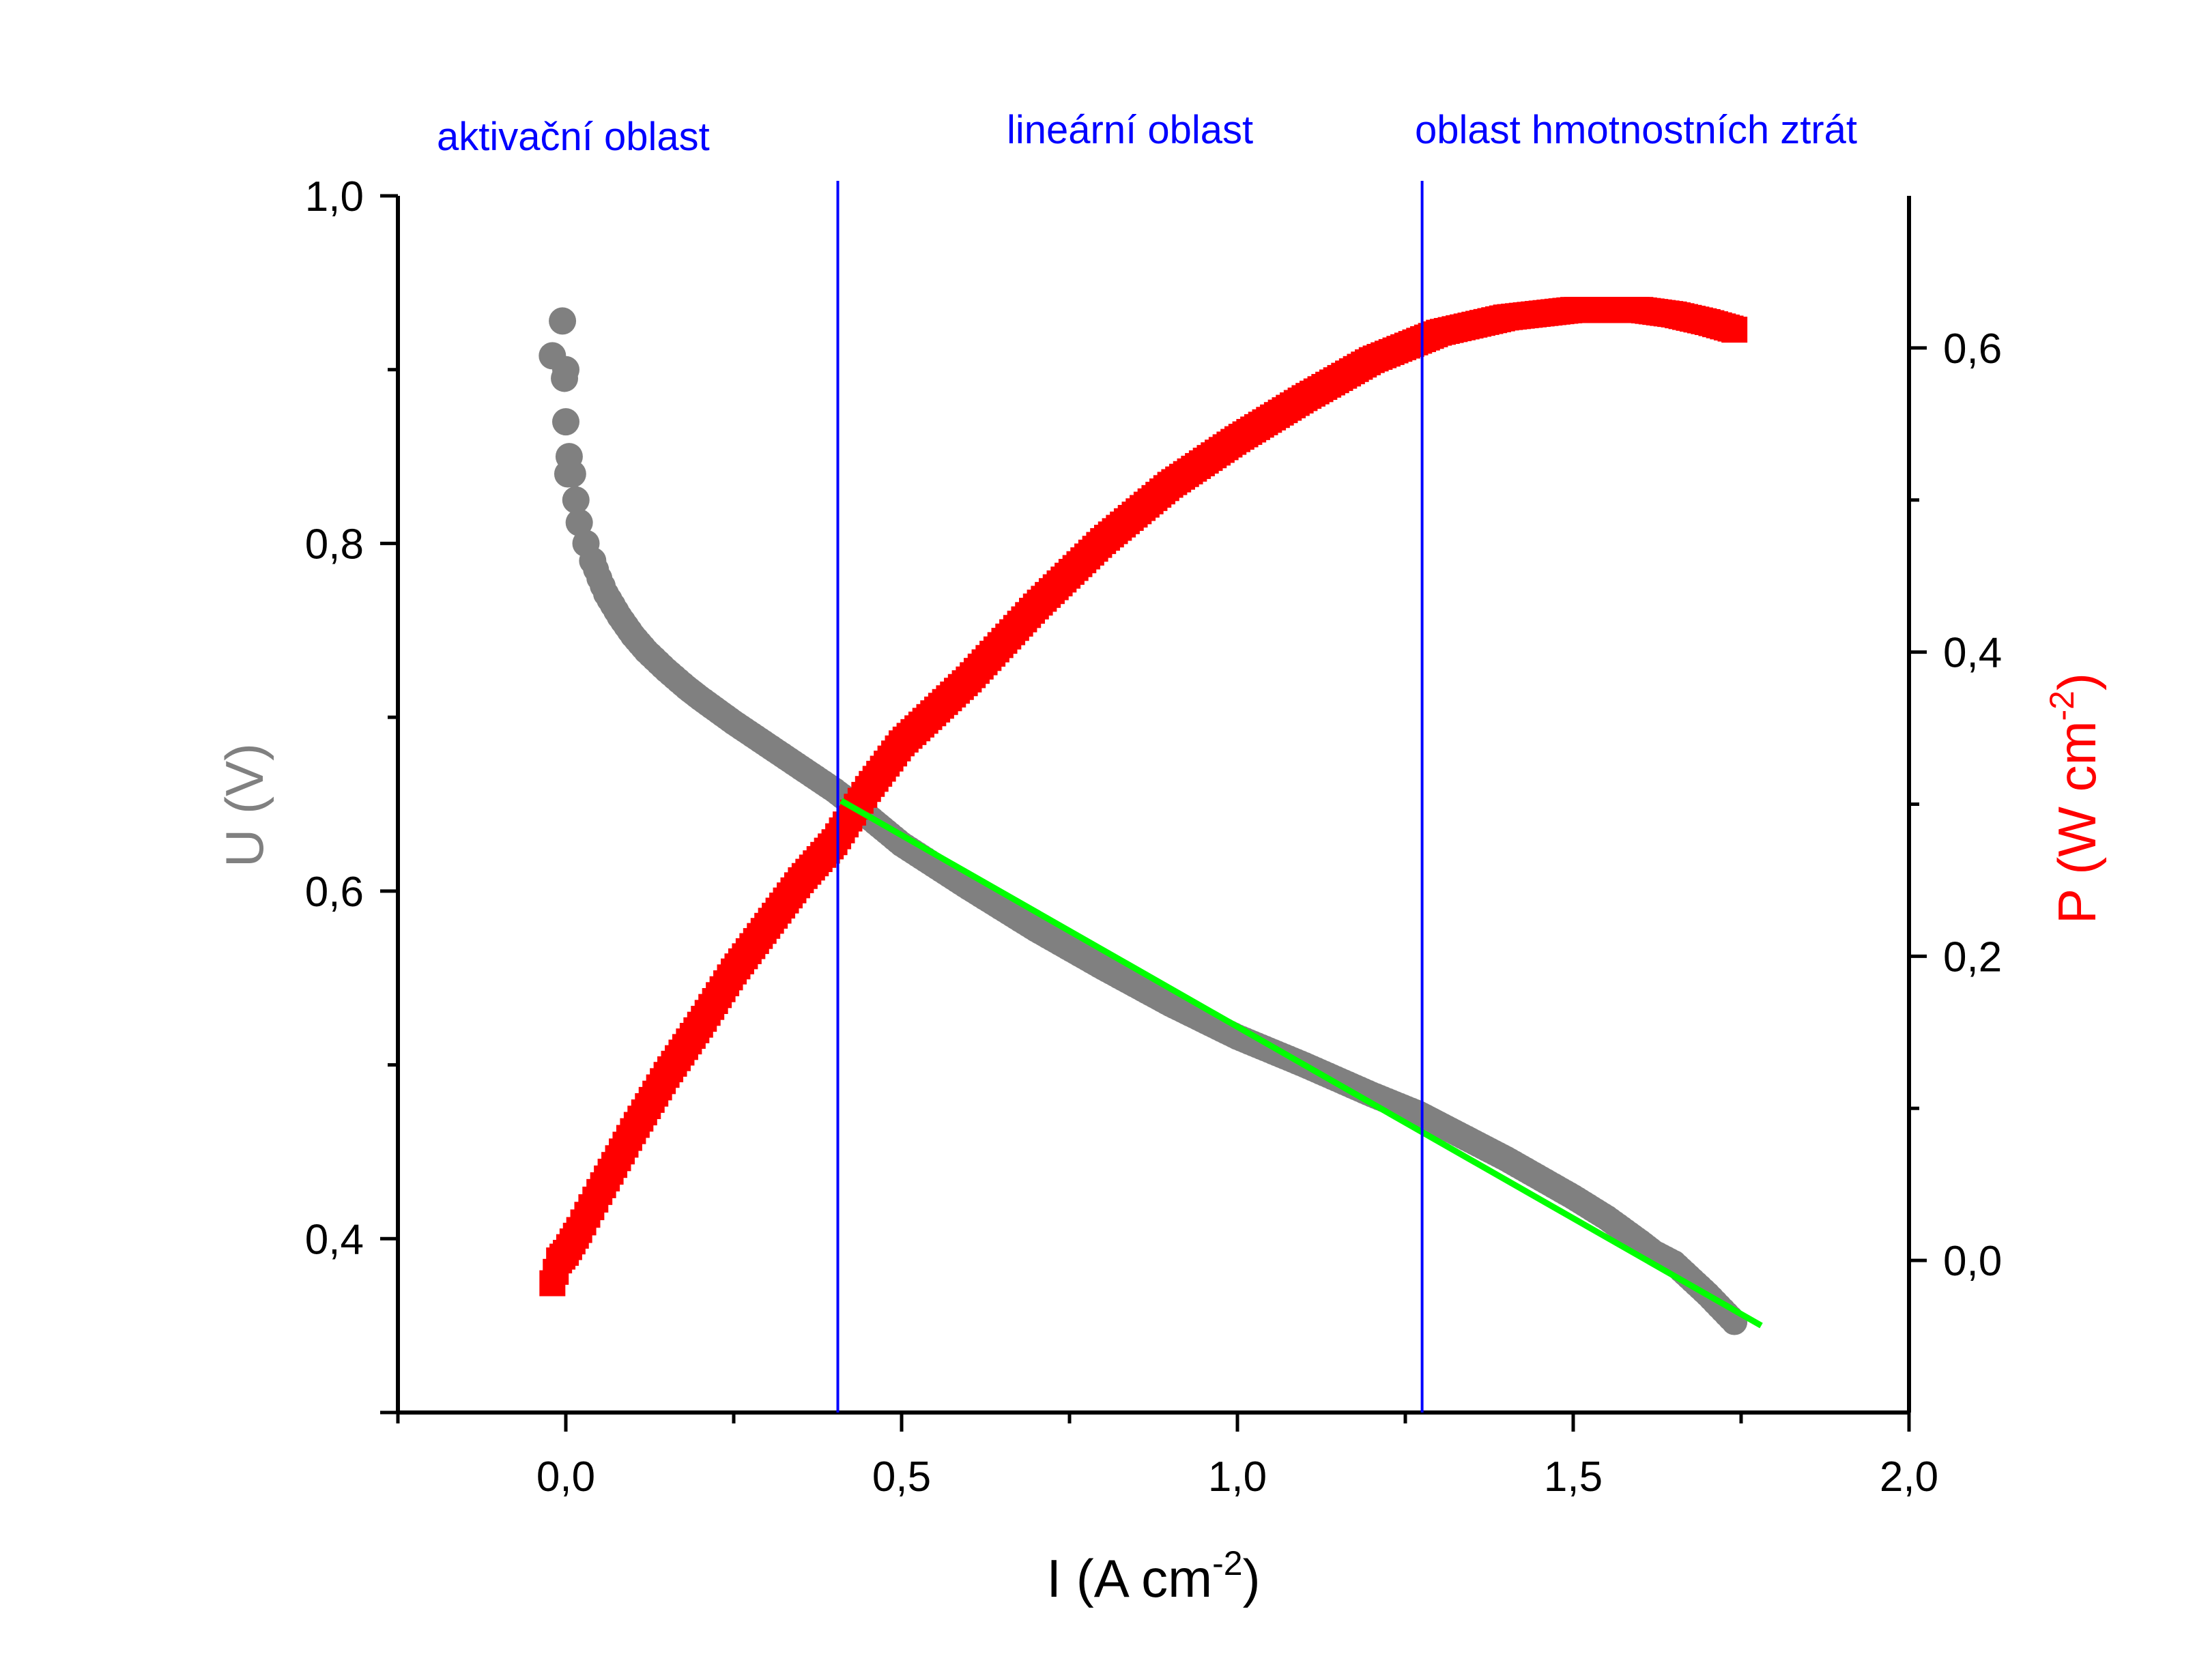 The width and height of the screenshot is (2195, 1680). What do you see at coordinates (1227, 1563) in the screenshot?
I see `x-axis-title-sup: -2` at bounding box center [1227, 1563].